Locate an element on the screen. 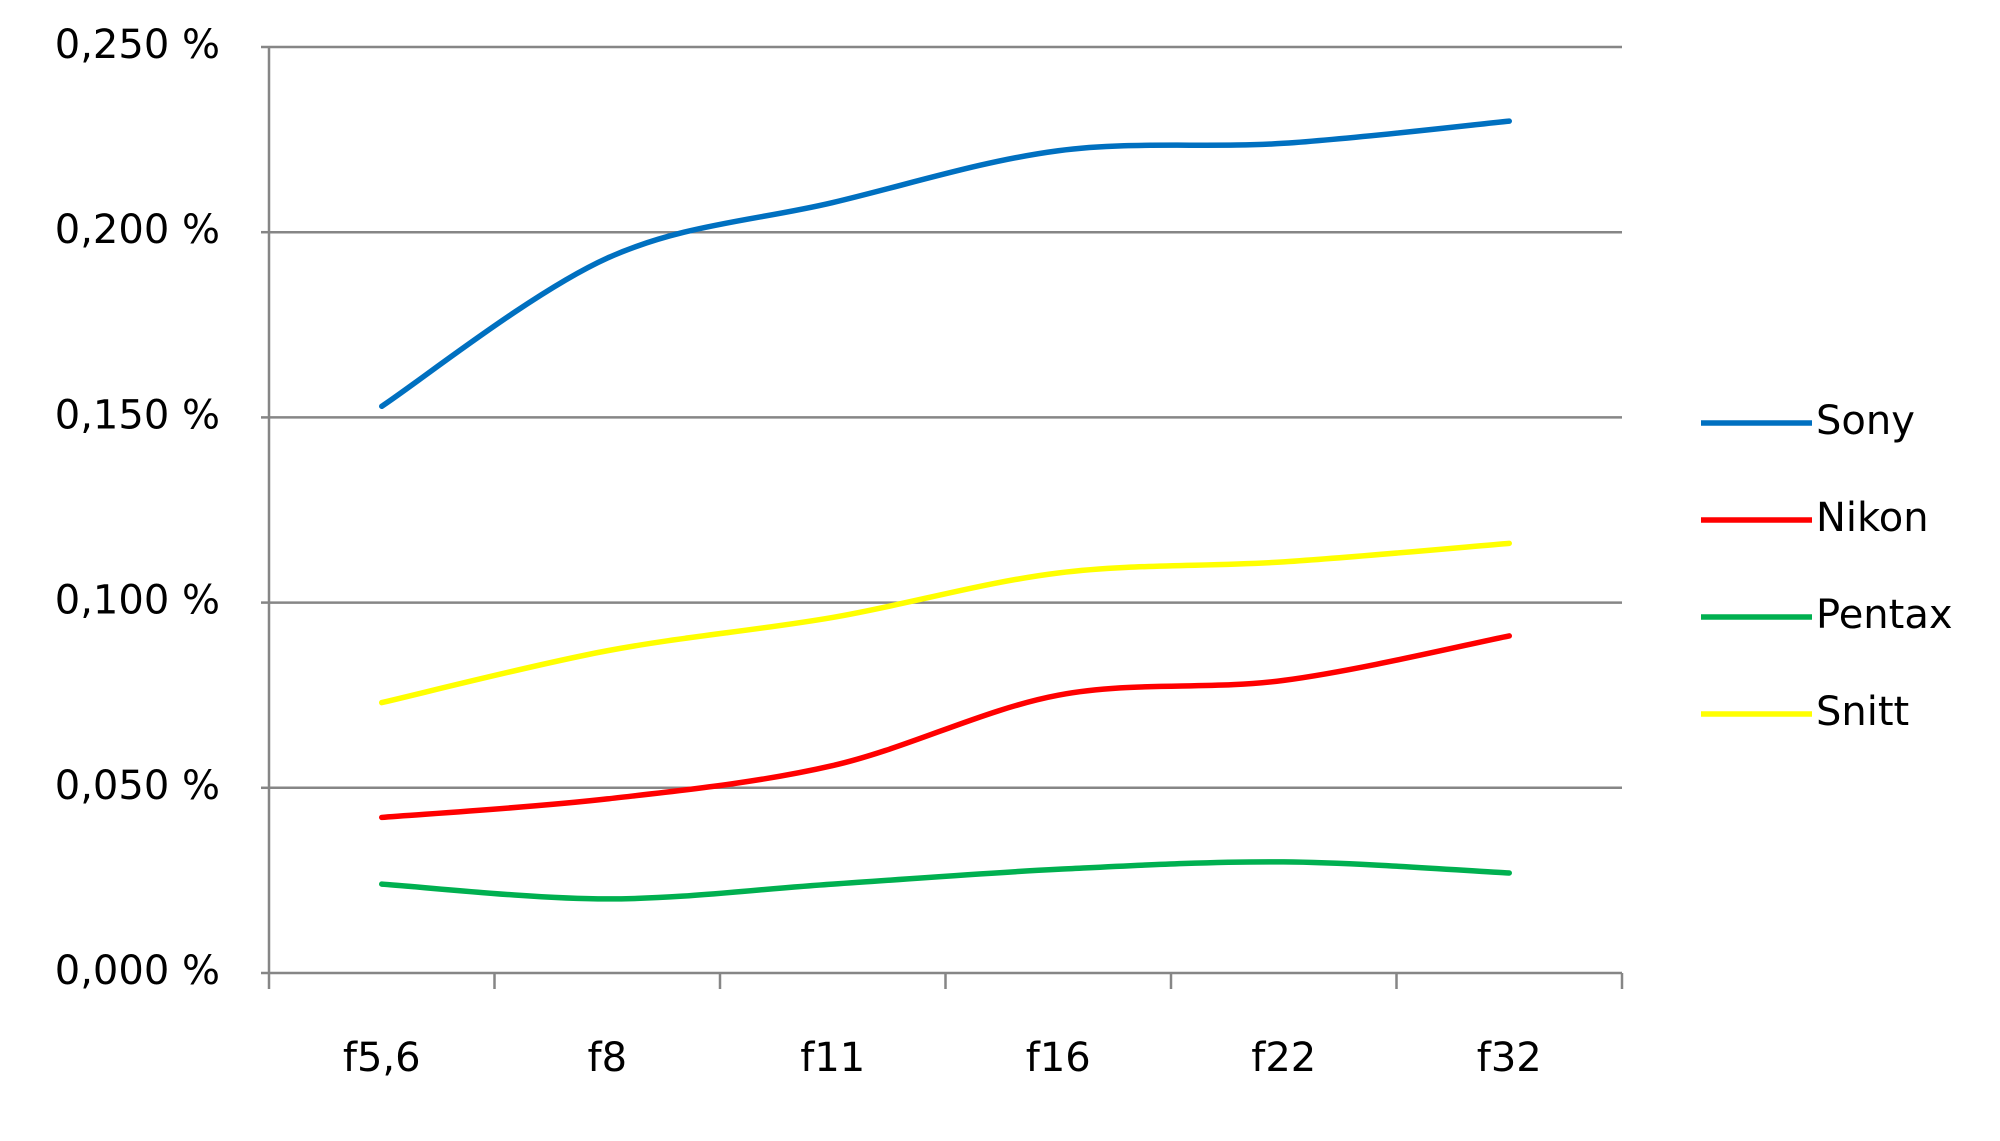  y-tick-label: 0,000 % is located at coordinates (137, 971).